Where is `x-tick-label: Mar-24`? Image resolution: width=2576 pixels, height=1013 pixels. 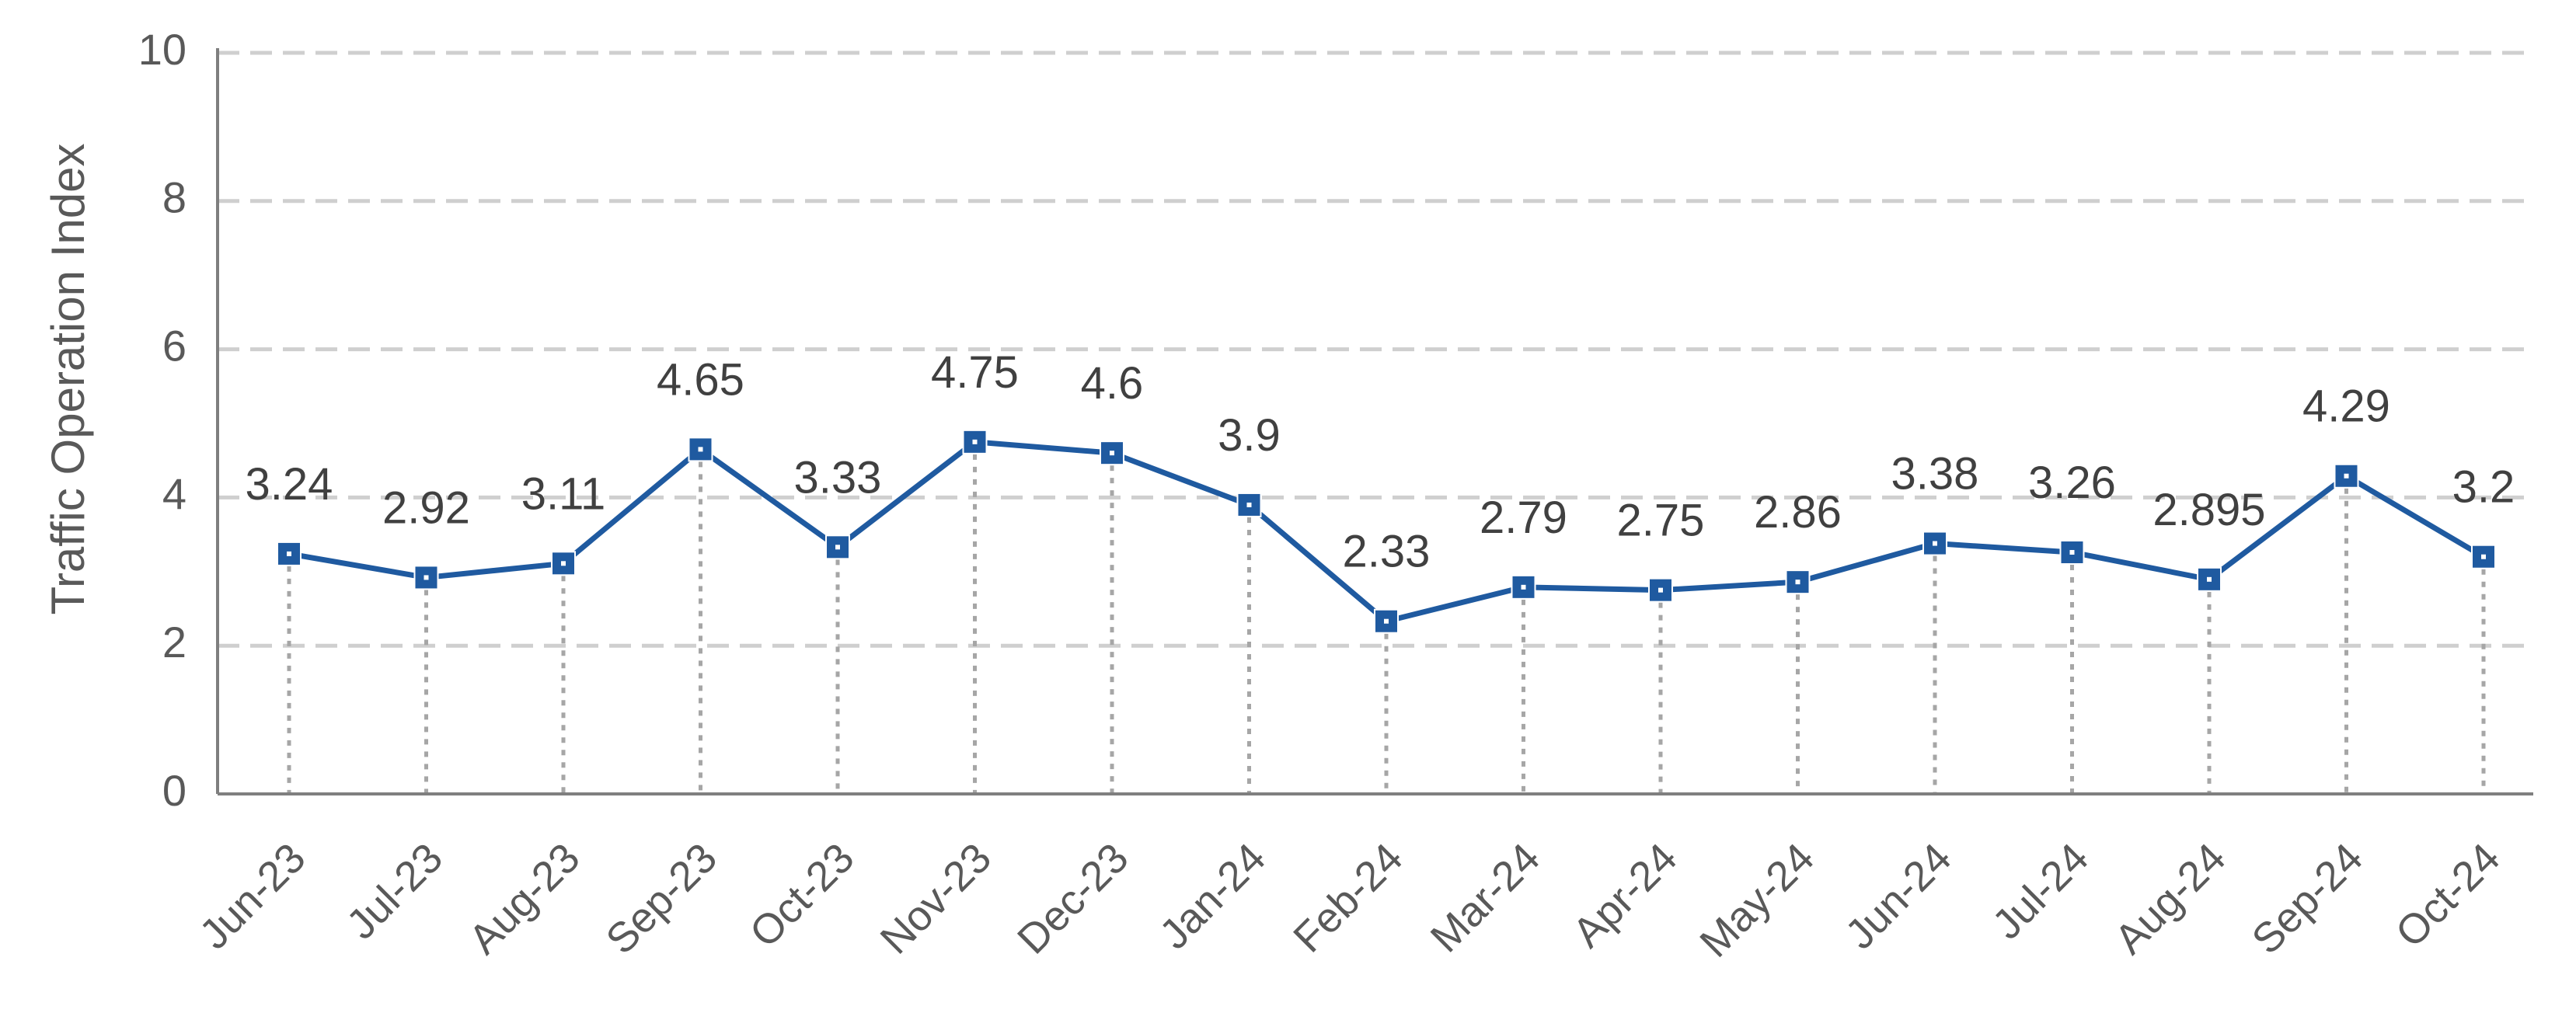
x-tick-label: Mar-24 is located at coordinates (1485, 897).